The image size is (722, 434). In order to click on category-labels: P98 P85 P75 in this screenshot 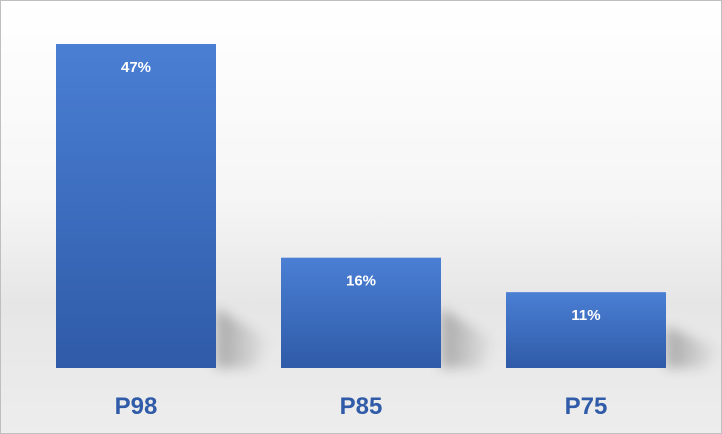, I will do `click(361, 406)`.